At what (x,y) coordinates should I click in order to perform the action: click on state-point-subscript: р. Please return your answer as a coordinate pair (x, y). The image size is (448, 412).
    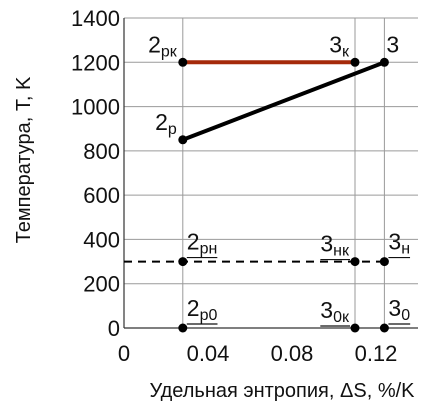
    Looking at the image, I should click on (172, 129).